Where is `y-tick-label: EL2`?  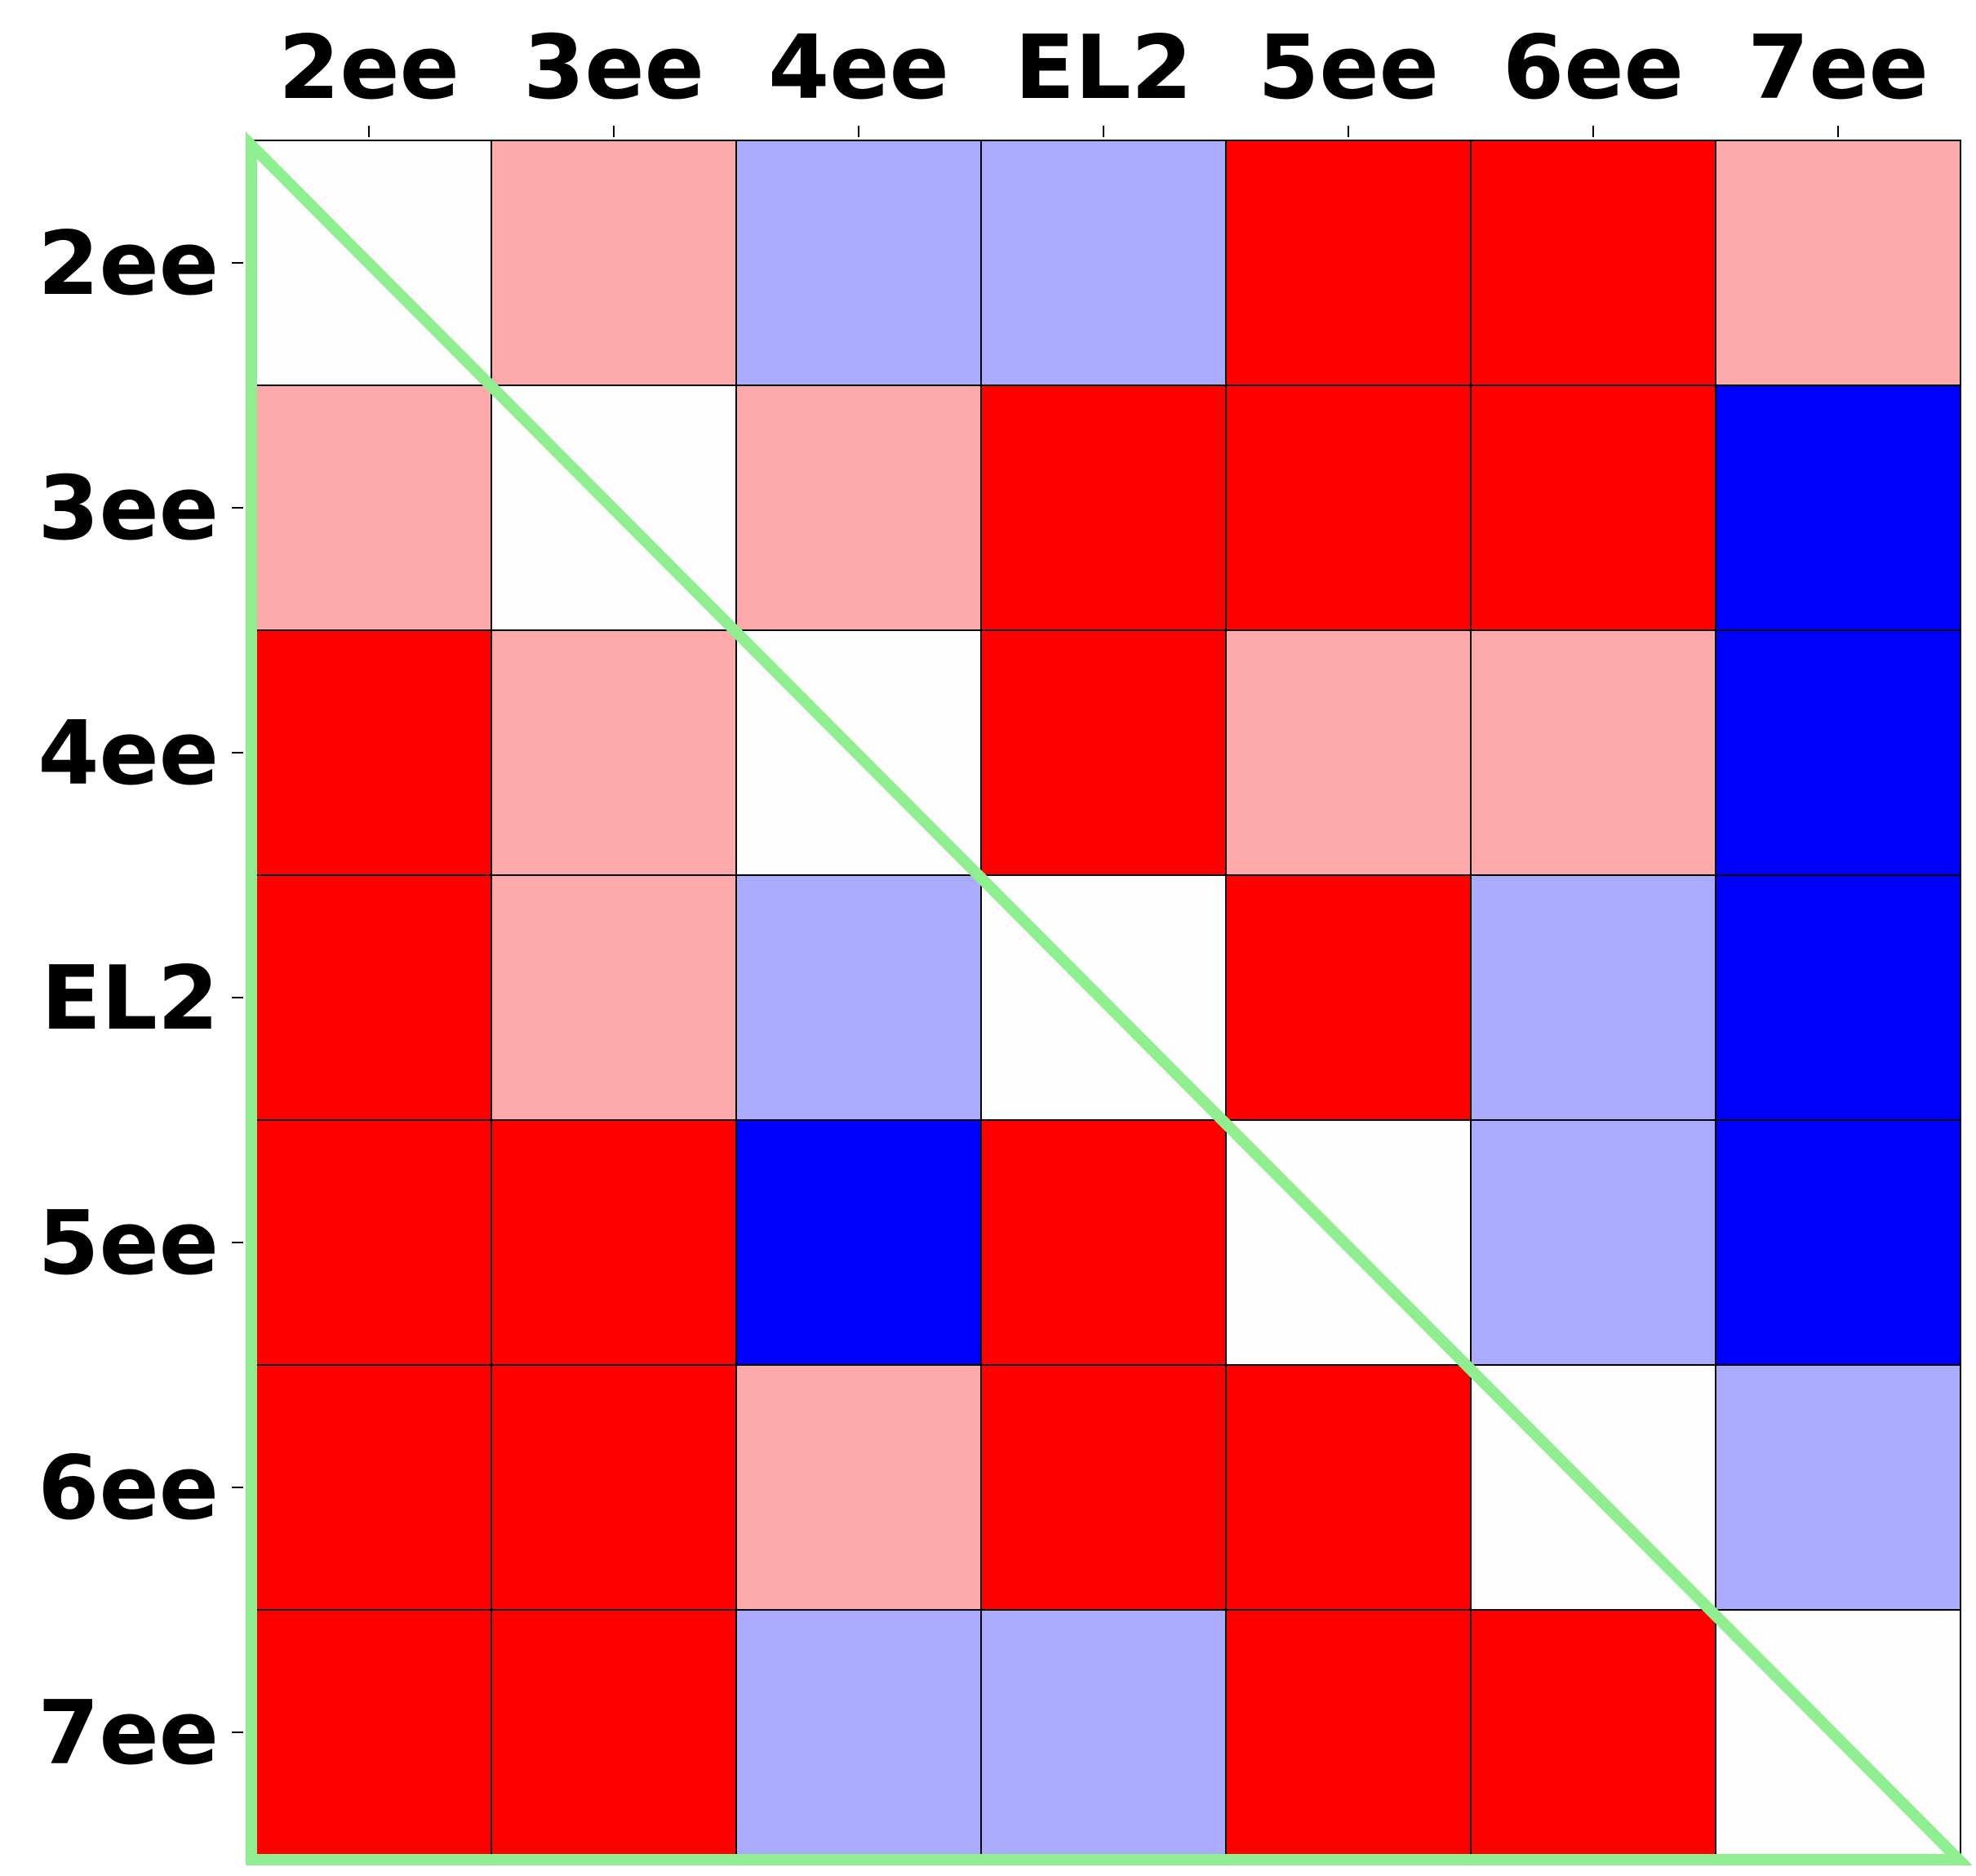 y-tick-label: EL2 is located at coordinates (130, 999).